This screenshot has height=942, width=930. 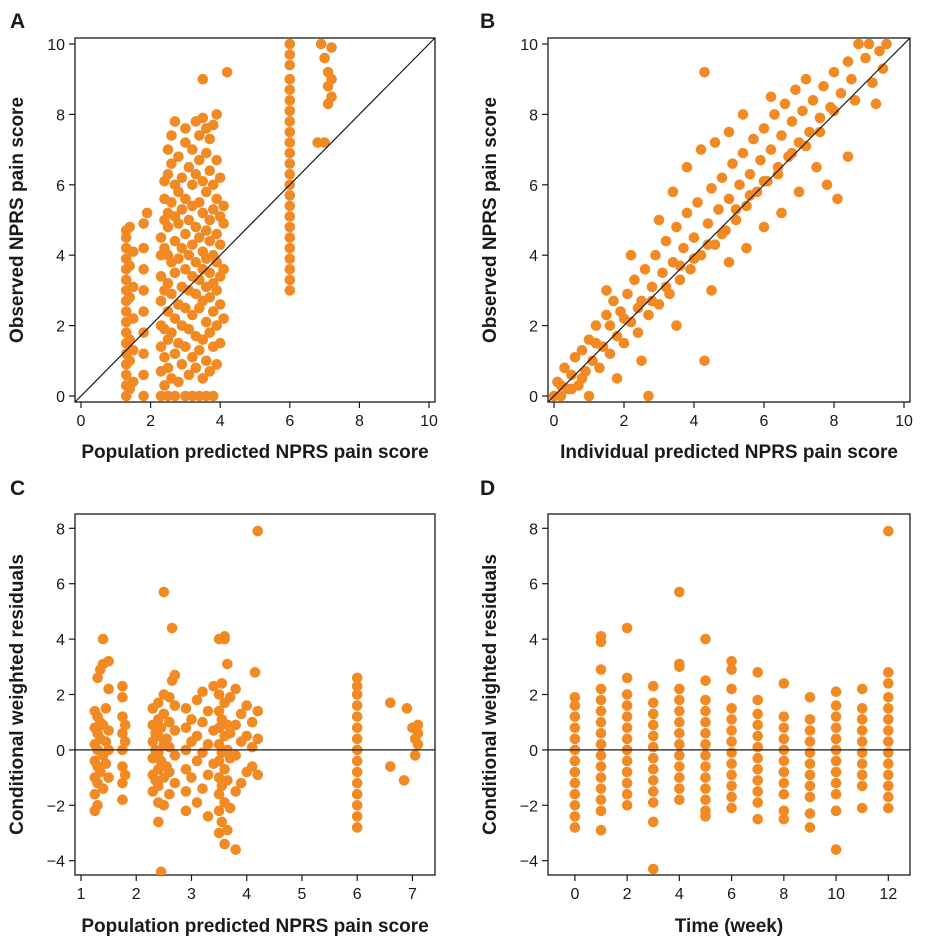 I want to click on y-tick-label: 4, so click(x=533, y=640).